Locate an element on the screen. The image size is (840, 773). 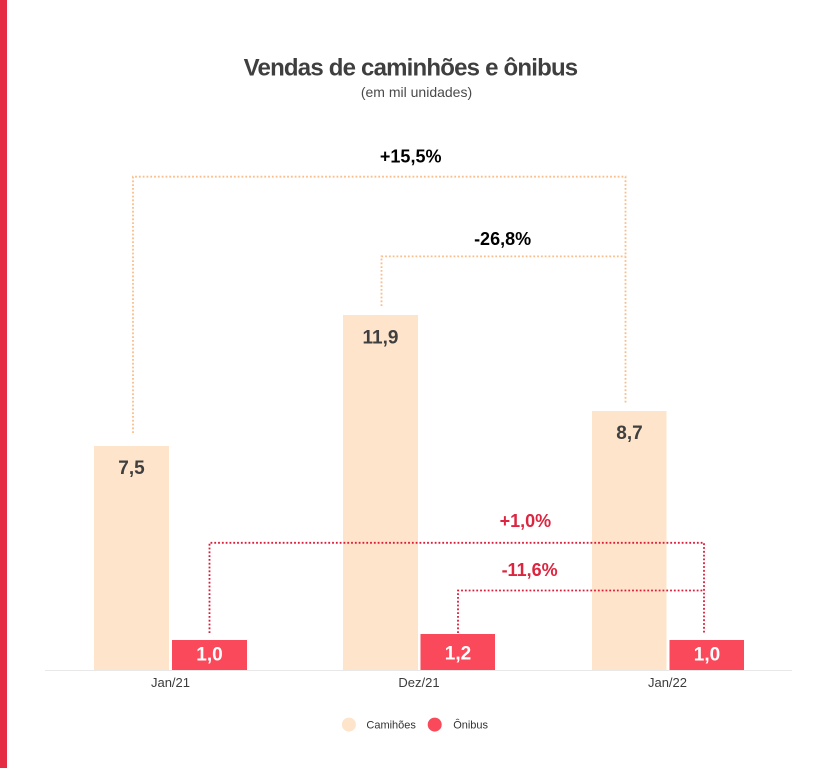
svg-text: -26,8% is located at coordinates (502, 239).